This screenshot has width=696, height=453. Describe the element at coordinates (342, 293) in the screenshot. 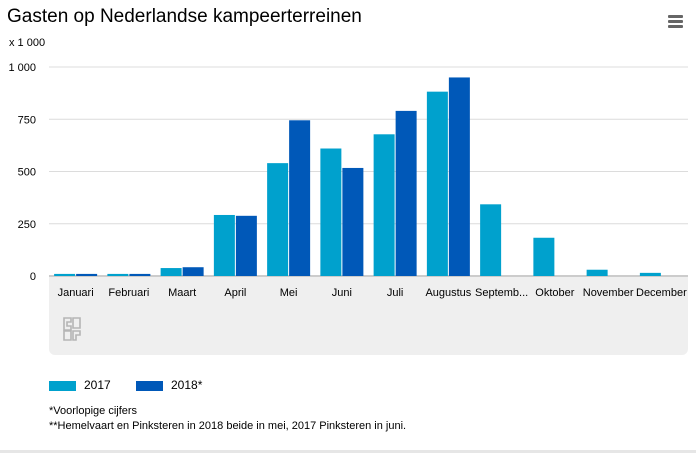

I see `x-tick-label: Juni` at that location.